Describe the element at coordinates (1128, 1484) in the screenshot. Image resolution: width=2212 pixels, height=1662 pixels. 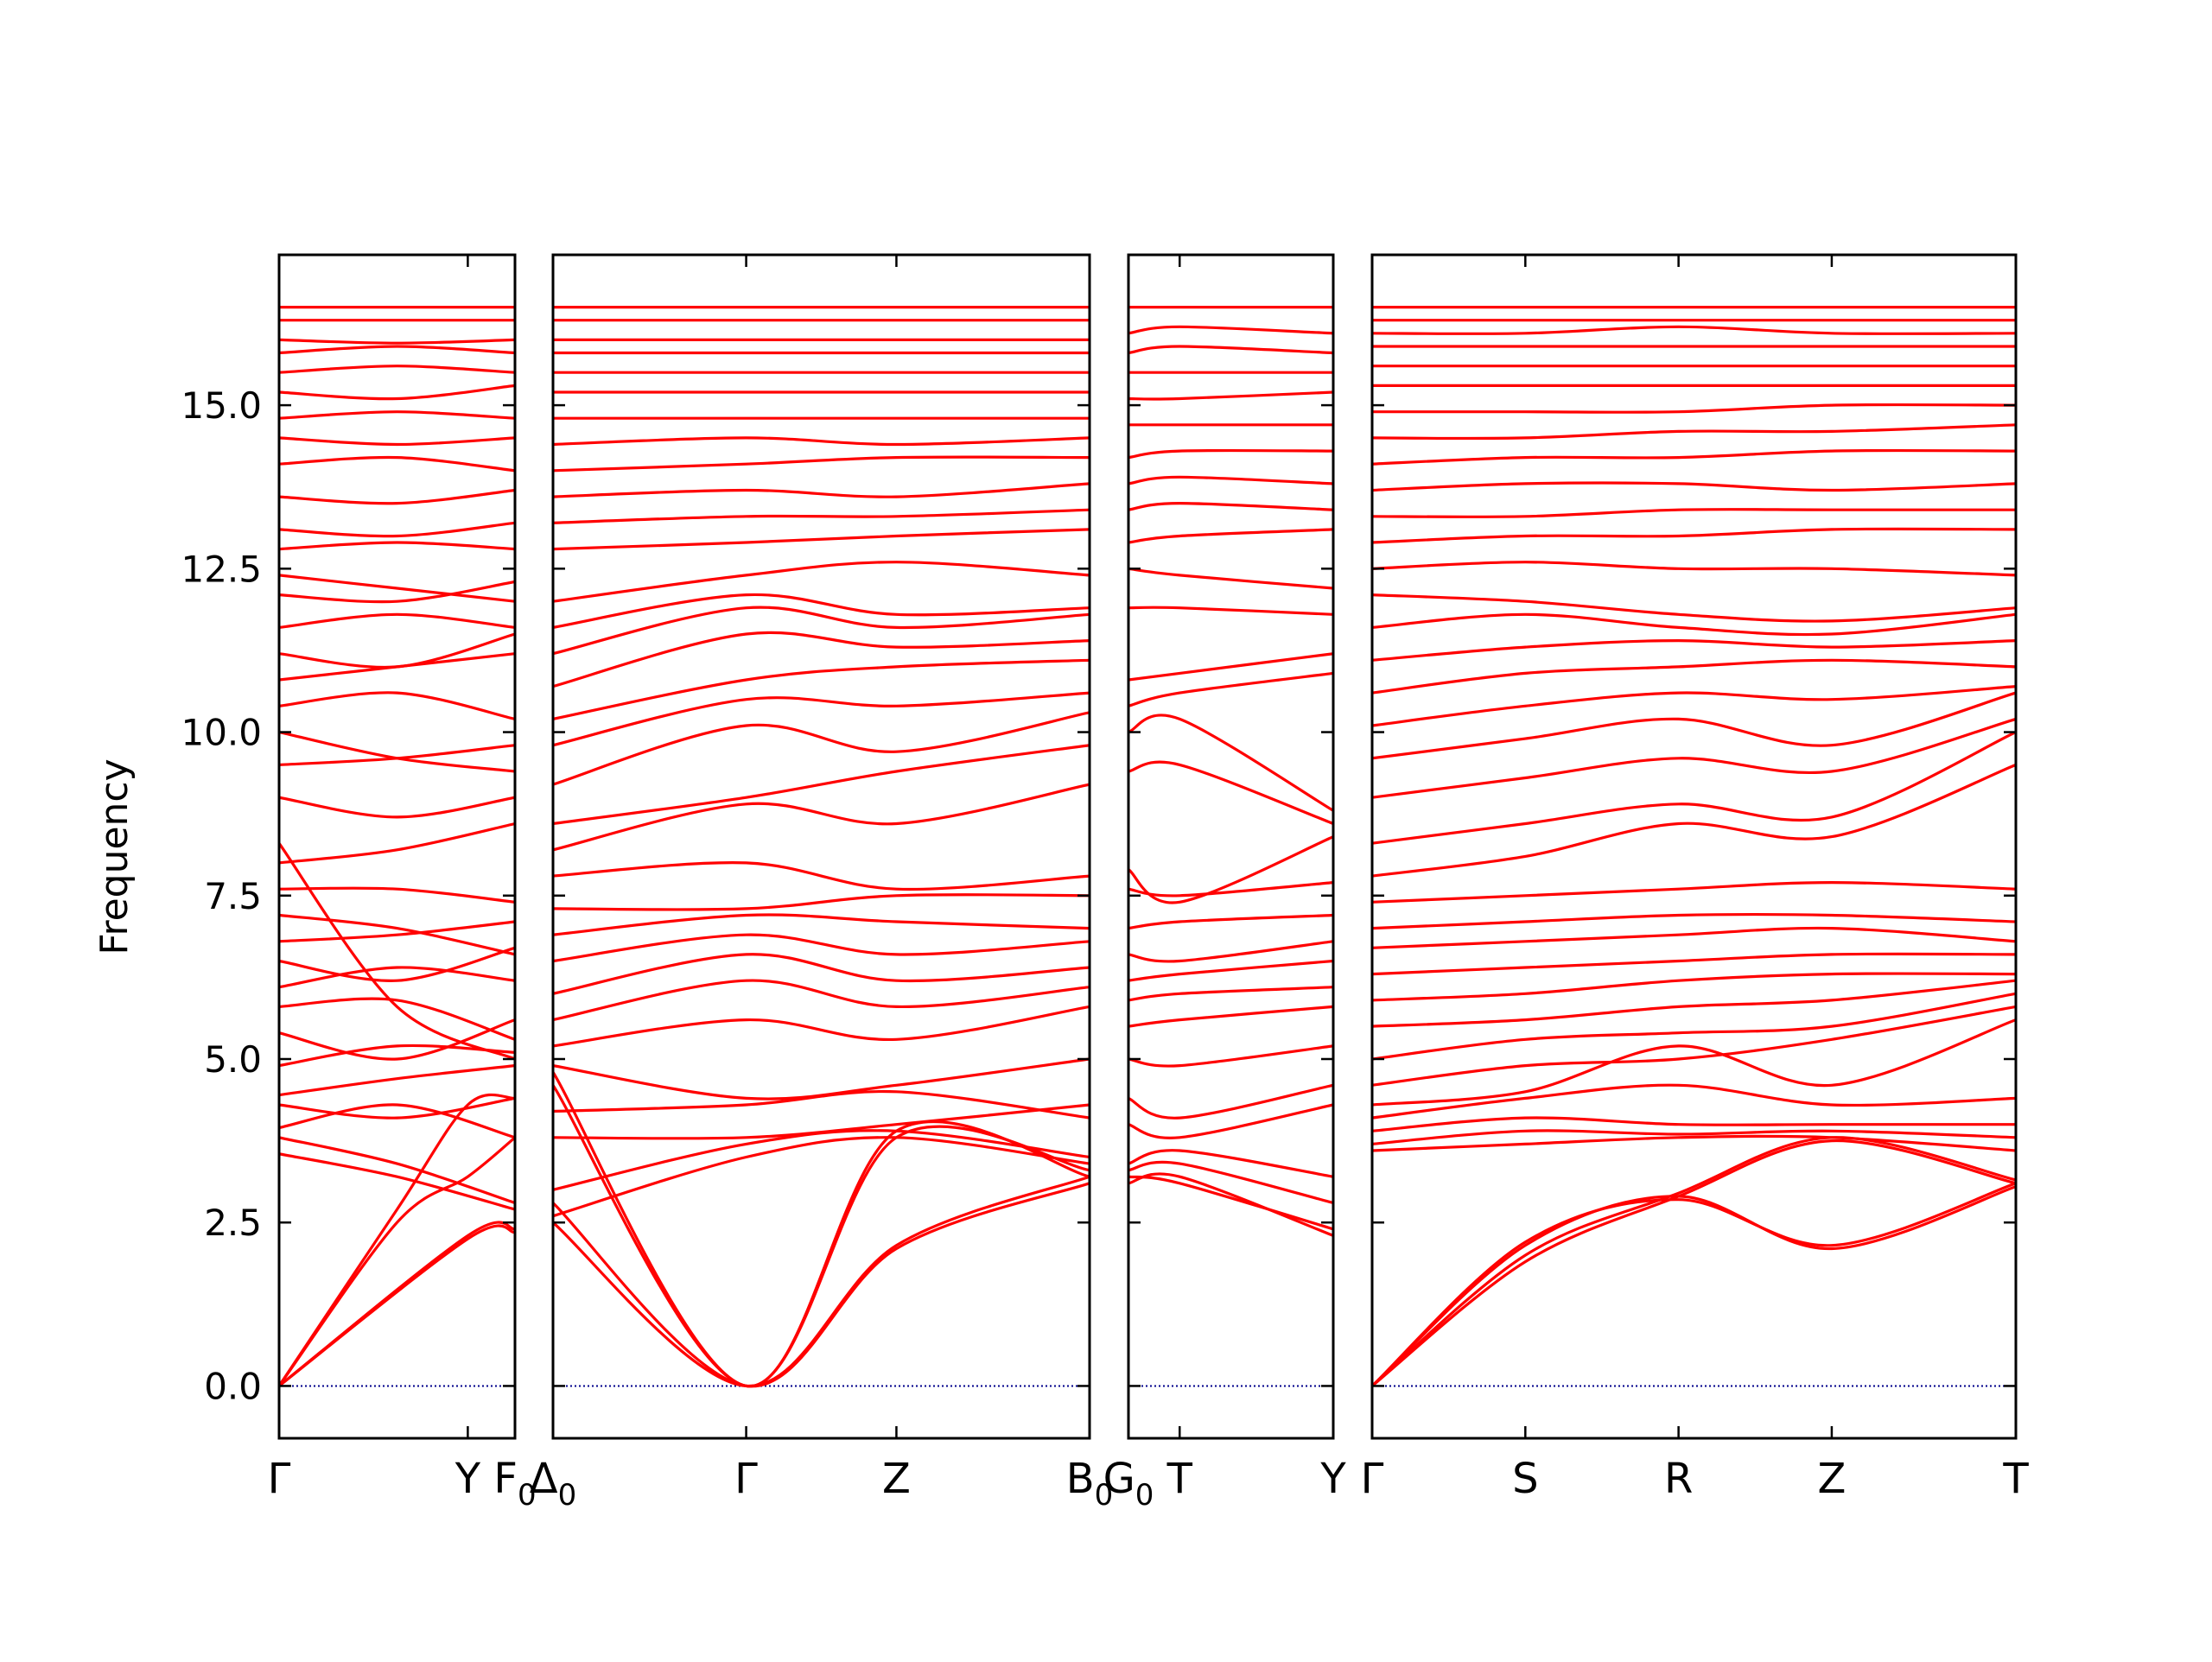
I see `x-tick-label: G0` at that location.